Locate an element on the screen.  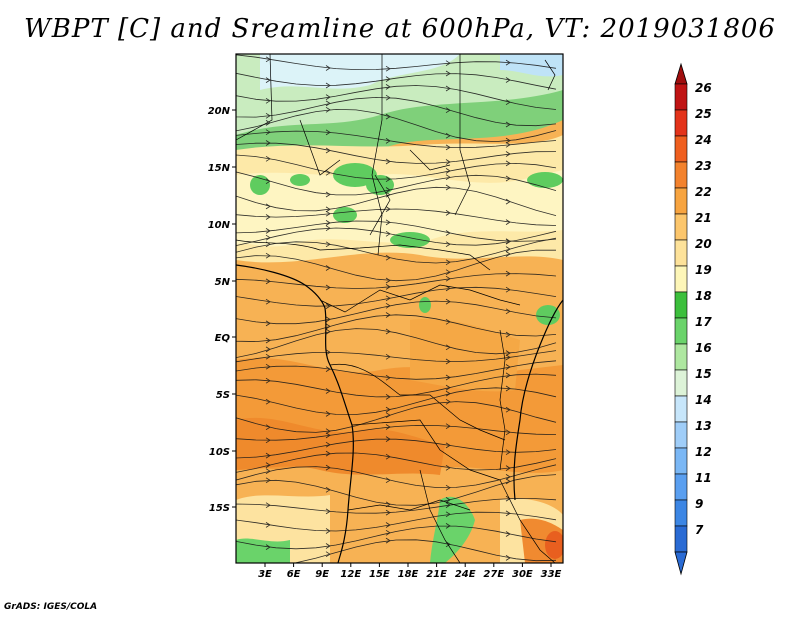
lon-label: 15E is located at coordinates (379, 574).